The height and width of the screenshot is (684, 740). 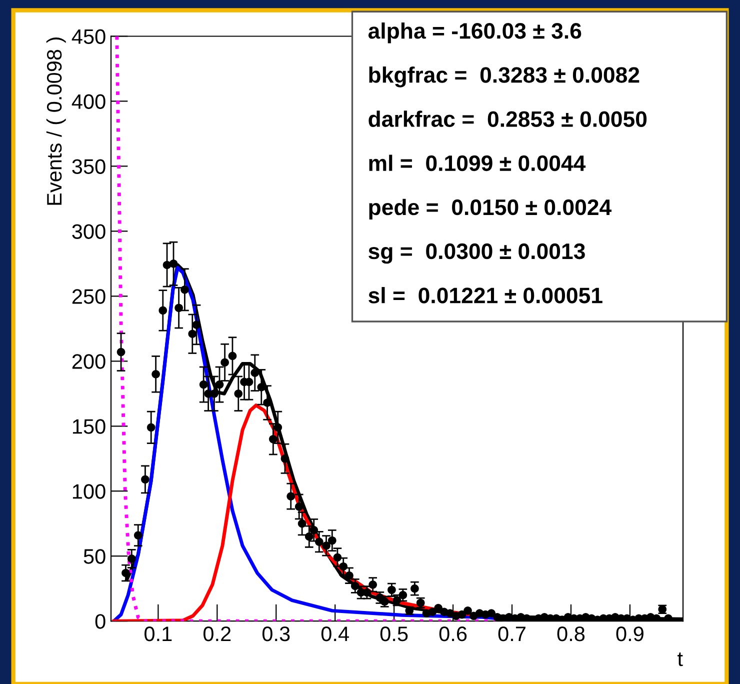 I want to click on annotation: alpha = -160.03 ± 3.6, so click(x=475, y=33).